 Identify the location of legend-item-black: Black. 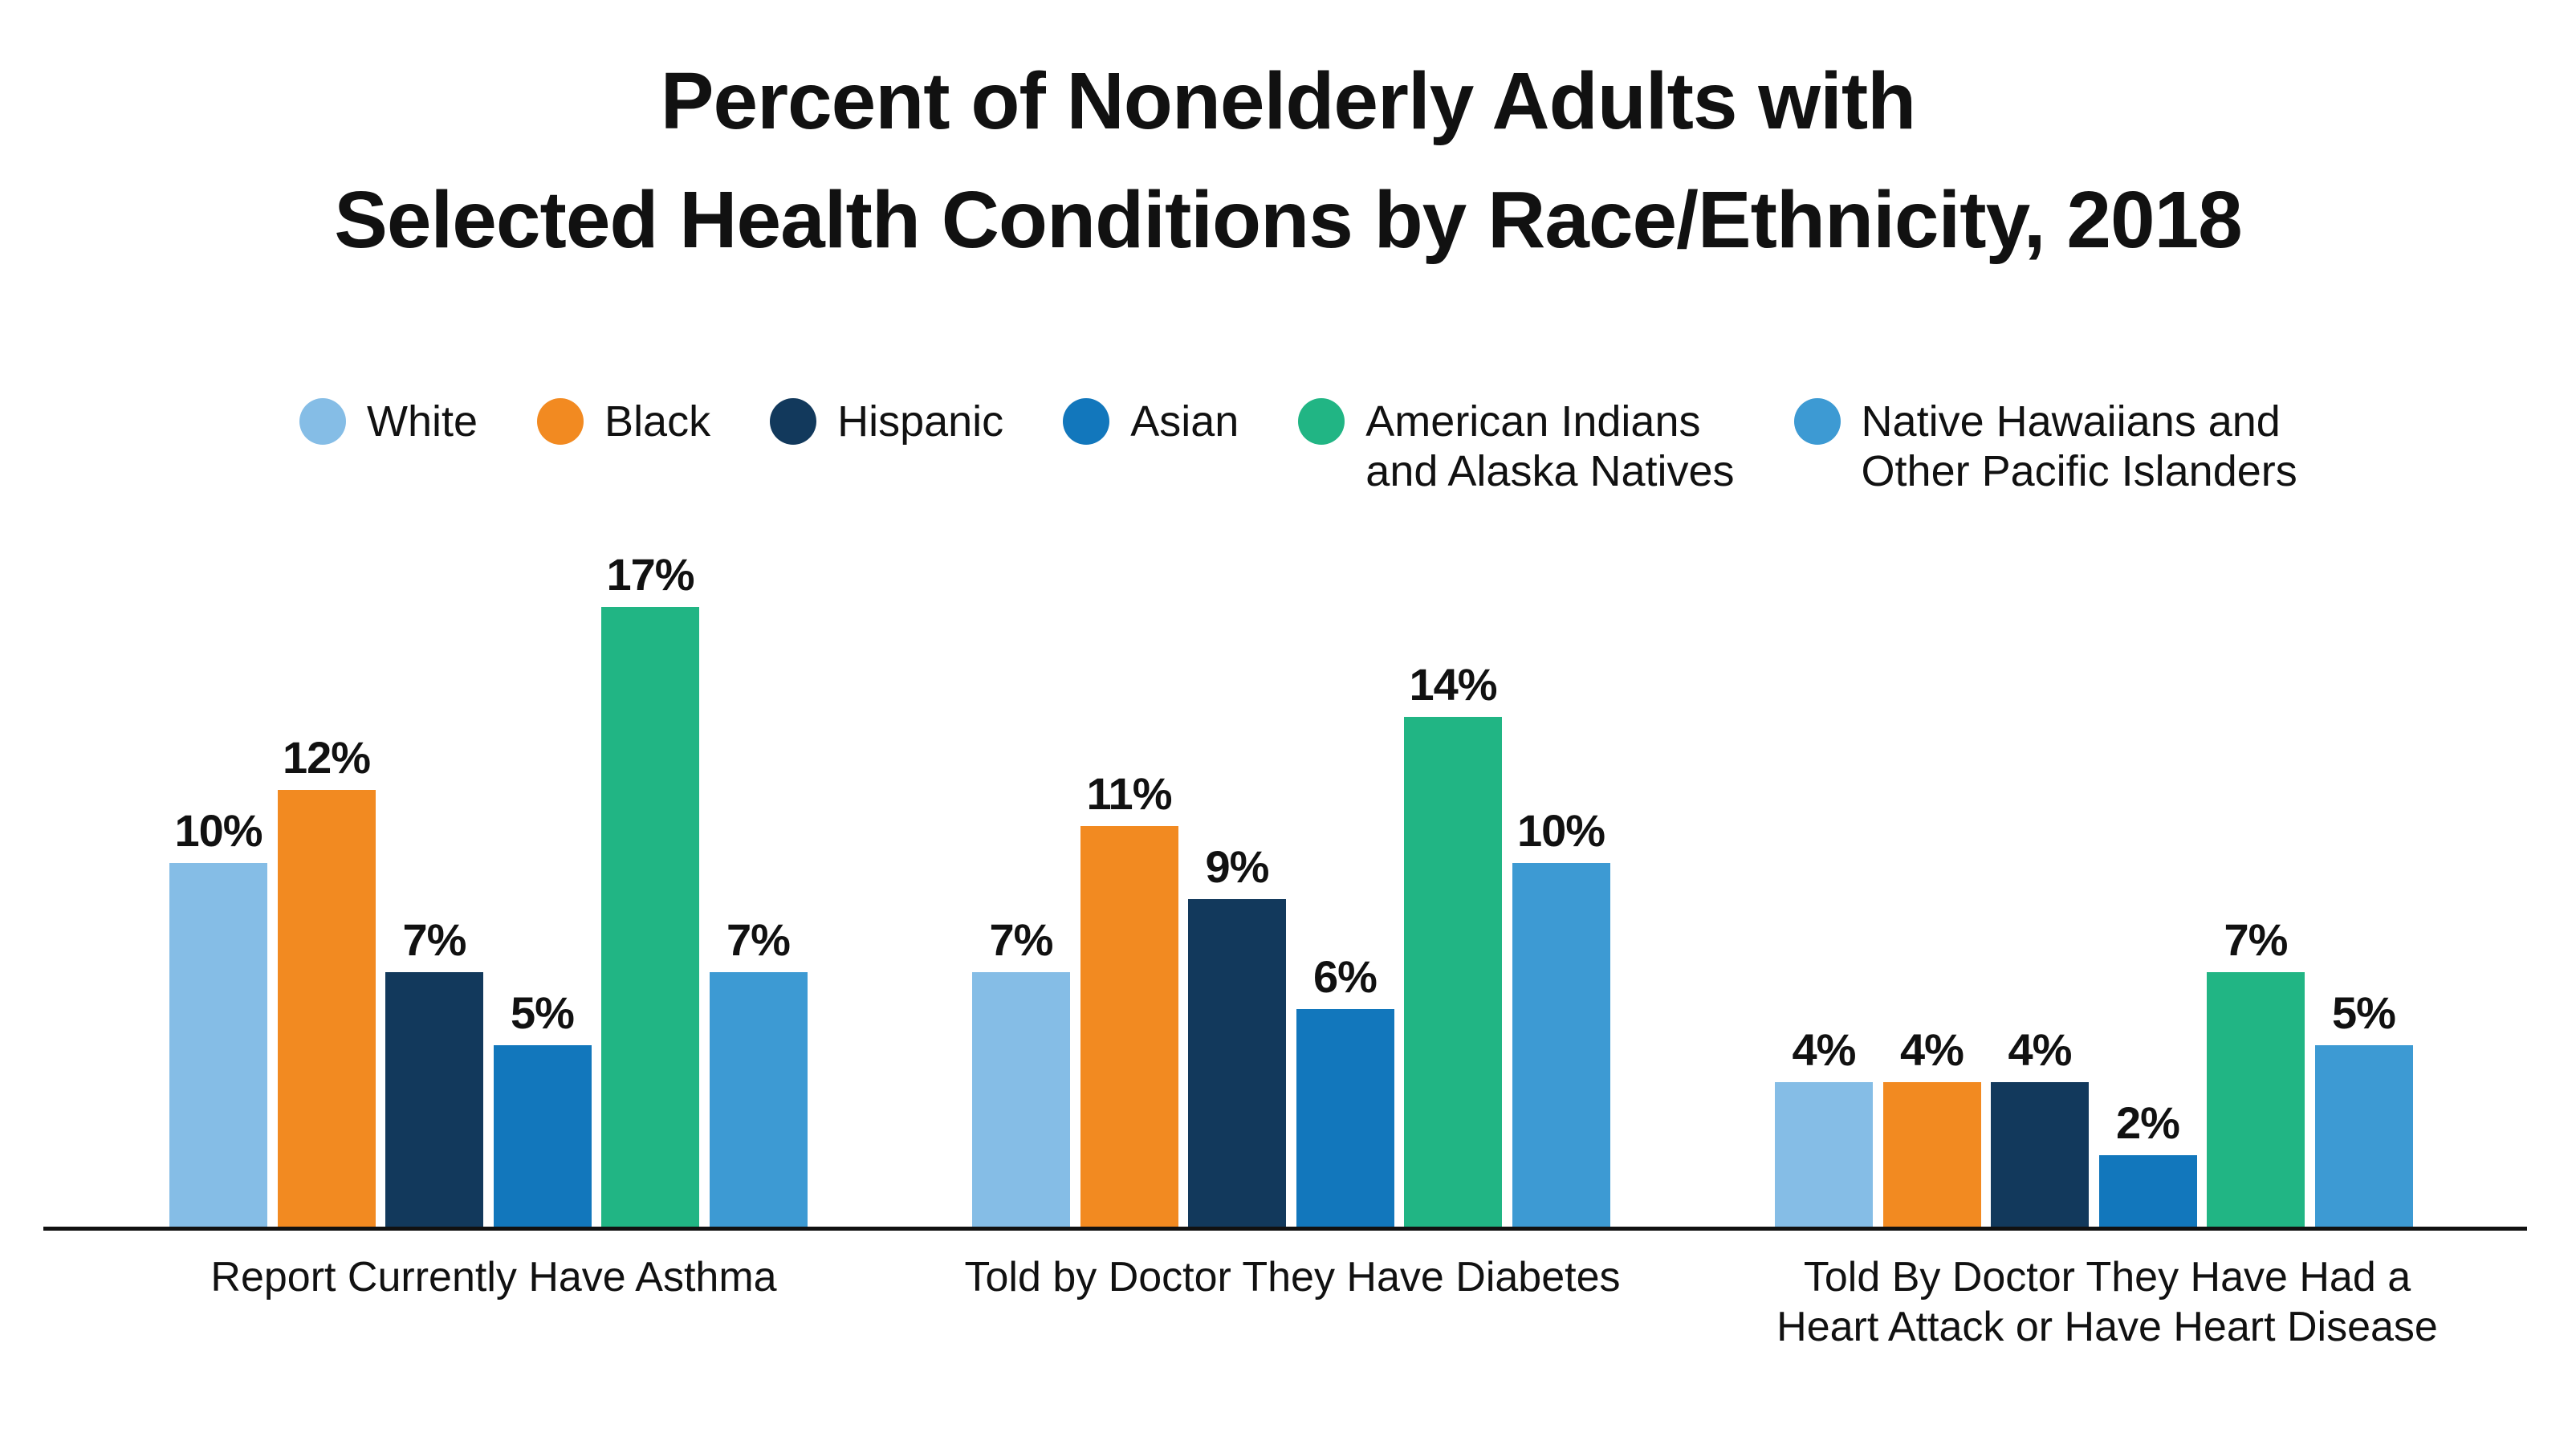
(623, 446).